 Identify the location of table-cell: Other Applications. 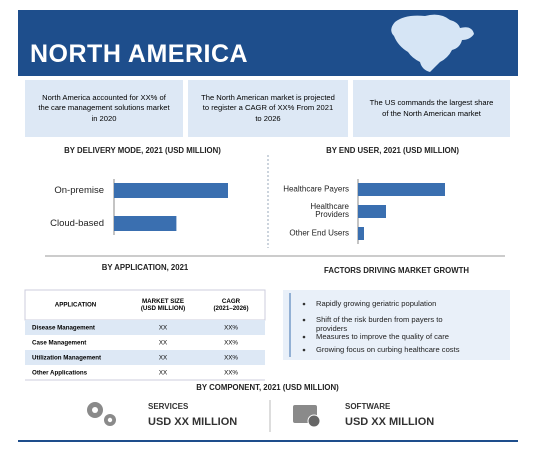
(60, 372).